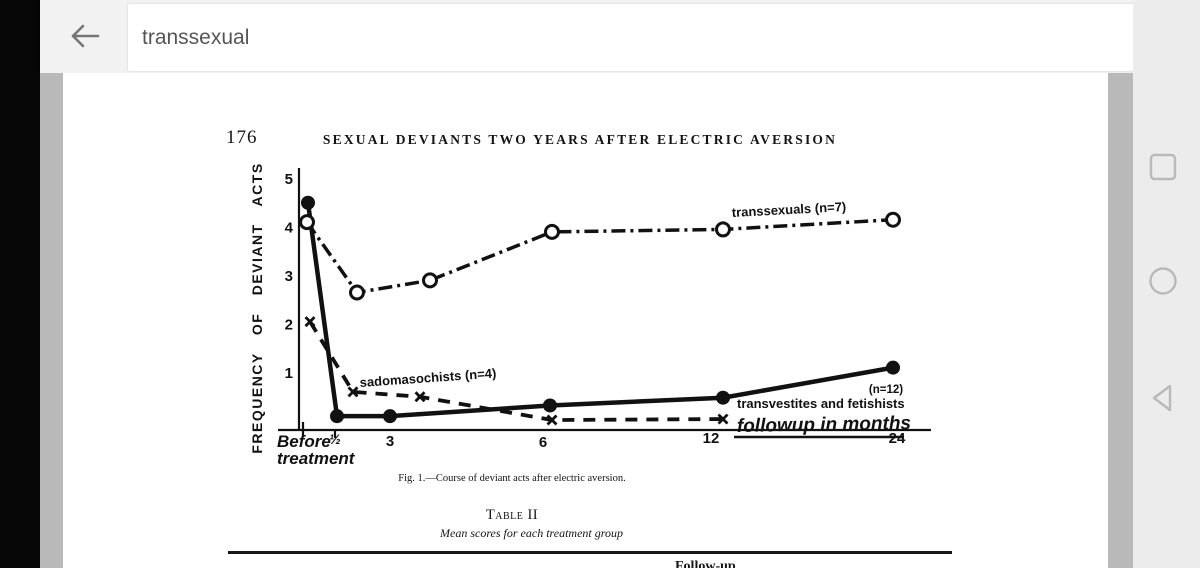  Describe the element at coordinates (647, 37) in the screenshot. I see `search-input` at that location.